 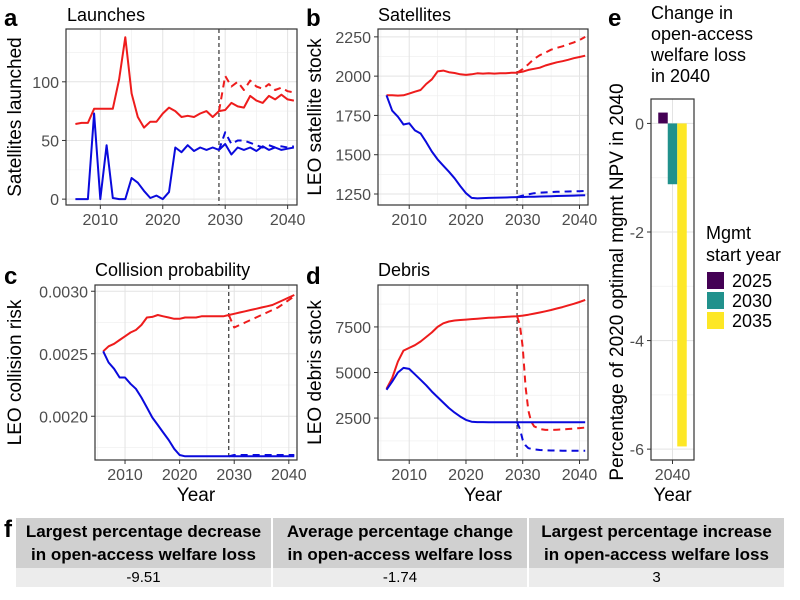 I want to click on panel-letter-d: d, so click(x=313, y=276).